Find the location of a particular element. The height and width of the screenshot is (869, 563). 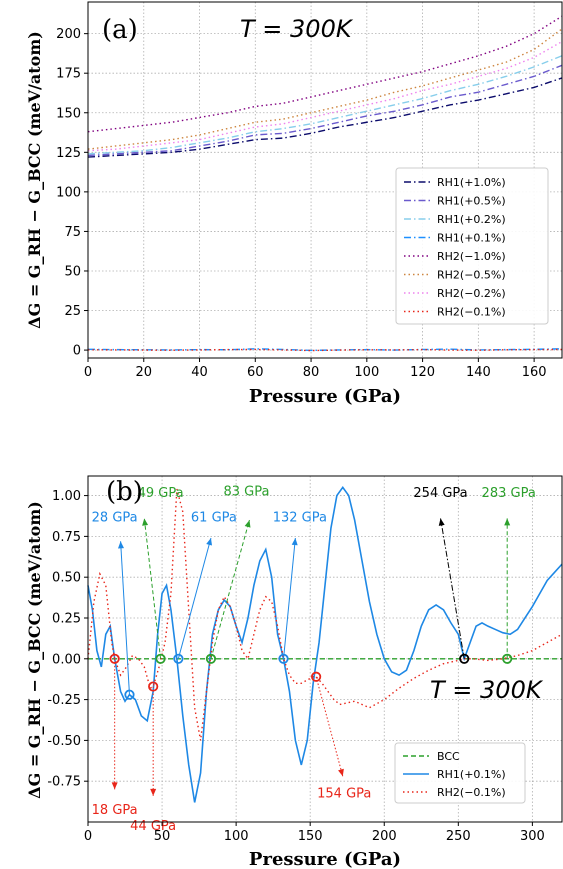

panel-a-xtick-label: 160 is located at coordinates (534, 372).